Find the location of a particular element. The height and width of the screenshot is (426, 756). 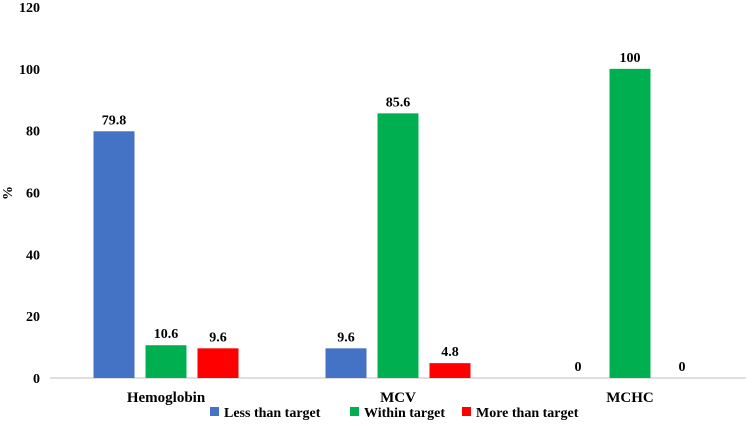

legend-item: Less than target is located at coordinates (265, 413).